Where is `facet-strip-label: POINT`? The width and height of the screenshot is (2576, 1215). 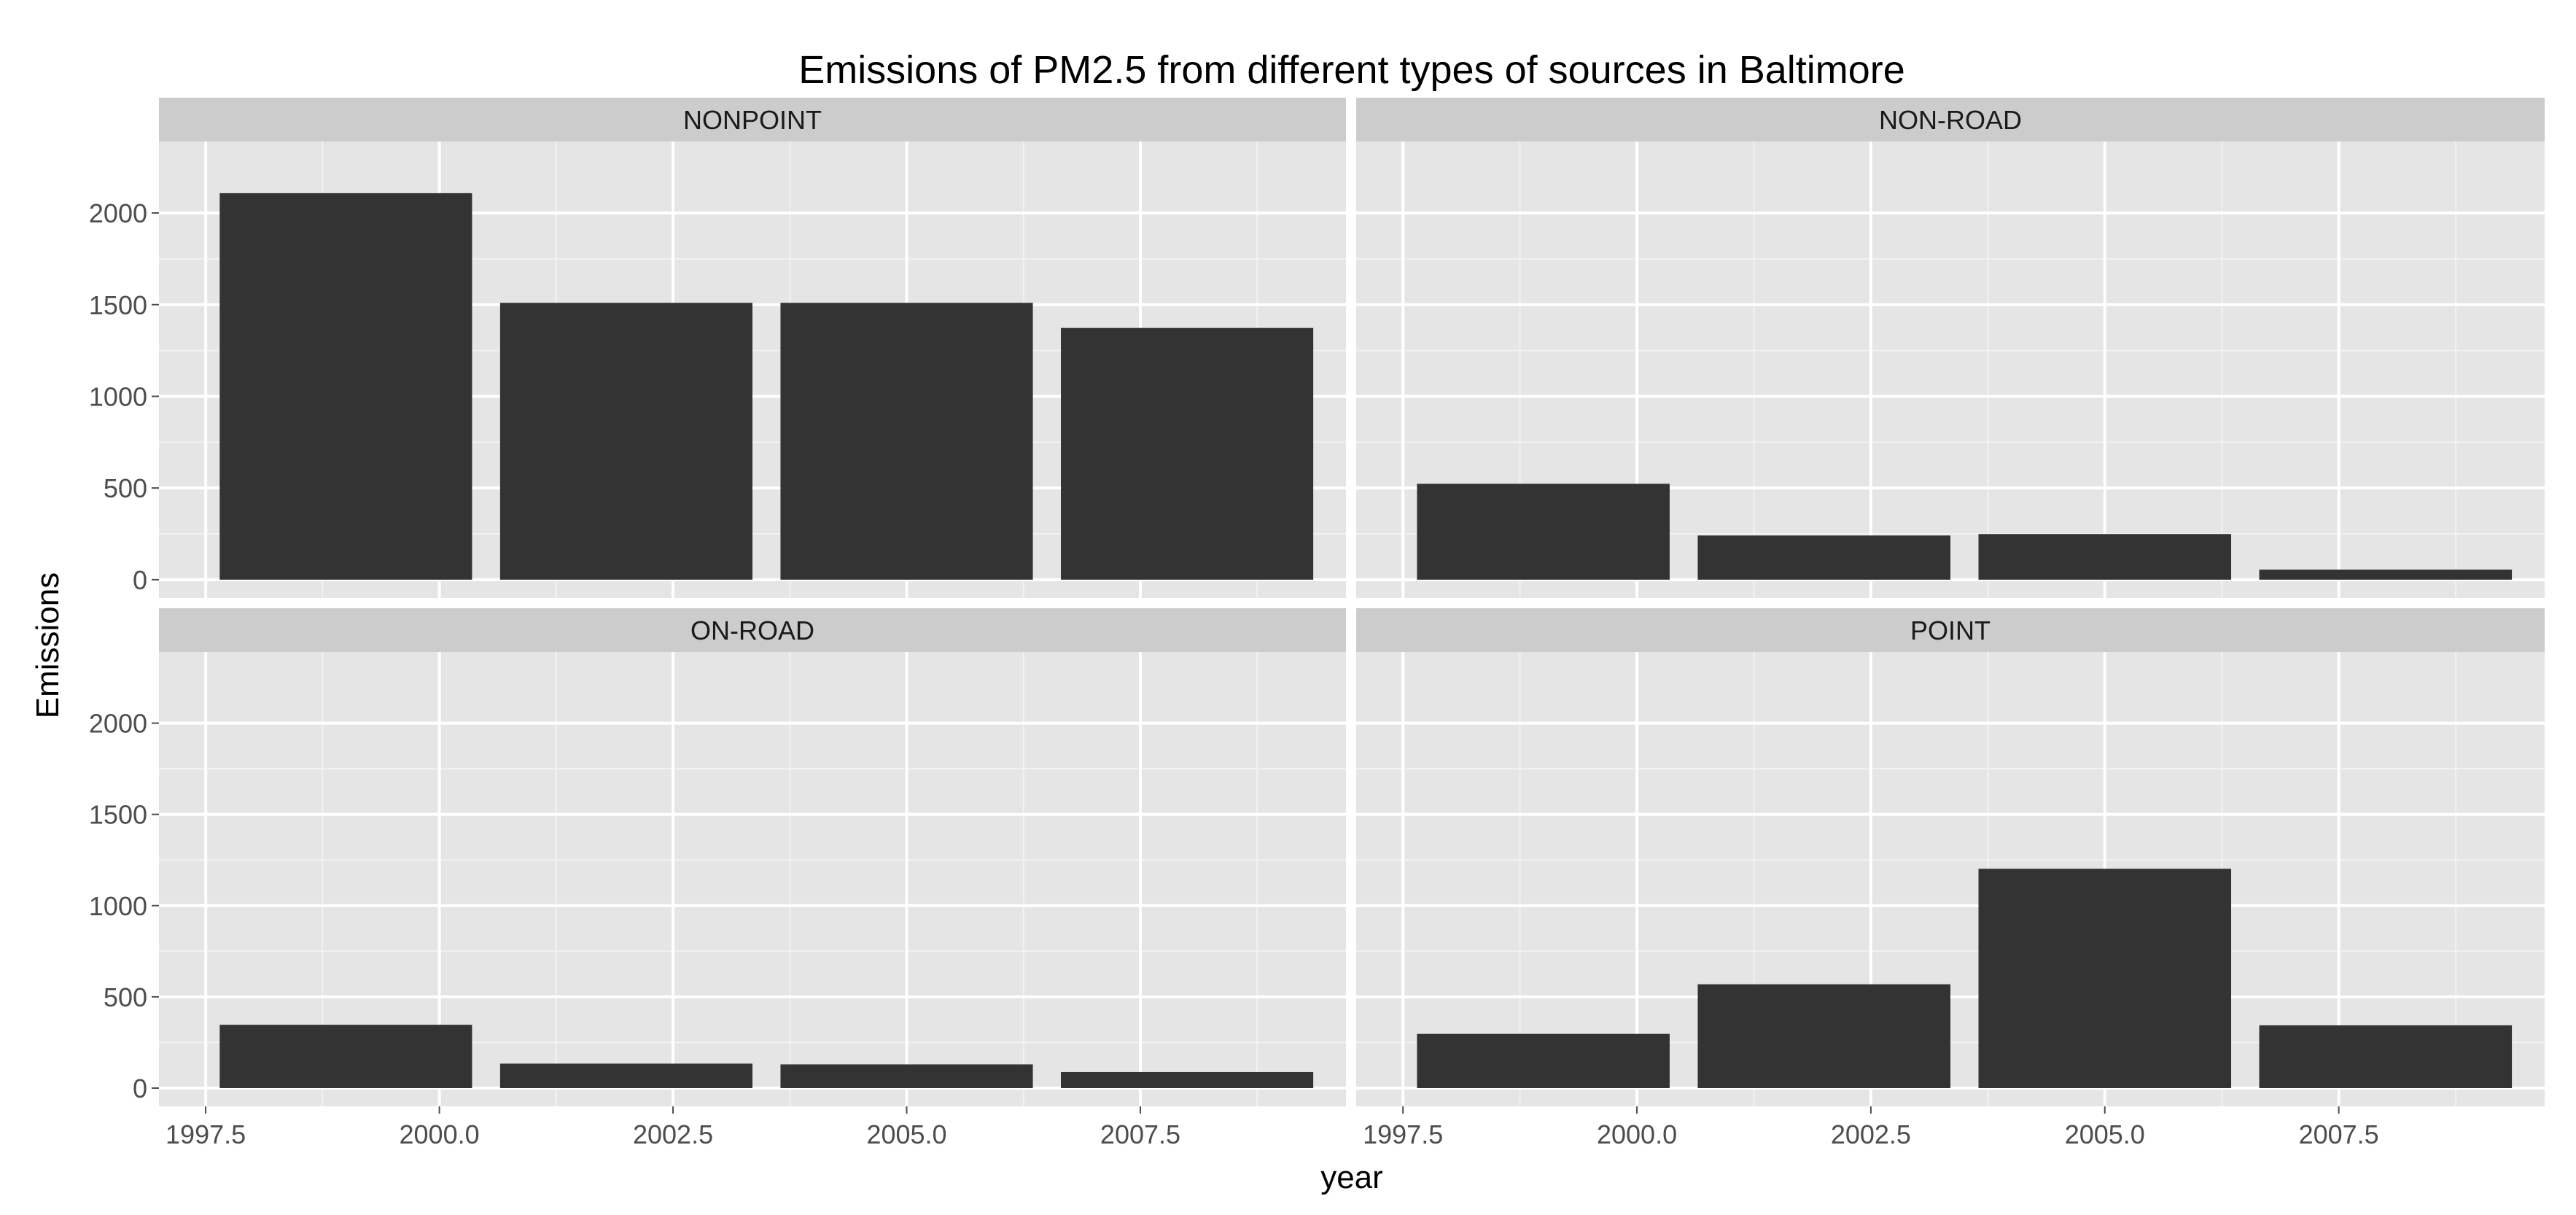 facet-strip-label: POINT is located at coordinates (1950, 630).